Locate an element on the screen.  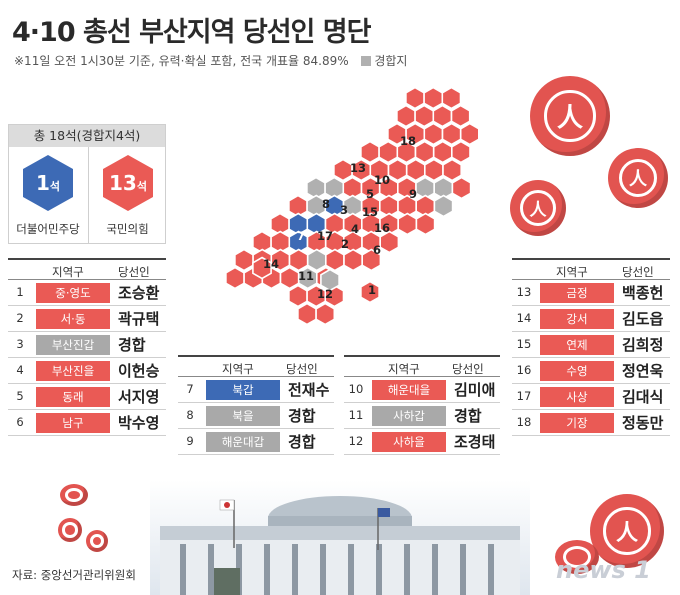
district-name: 서·동 is located at coordinates (73, 319).